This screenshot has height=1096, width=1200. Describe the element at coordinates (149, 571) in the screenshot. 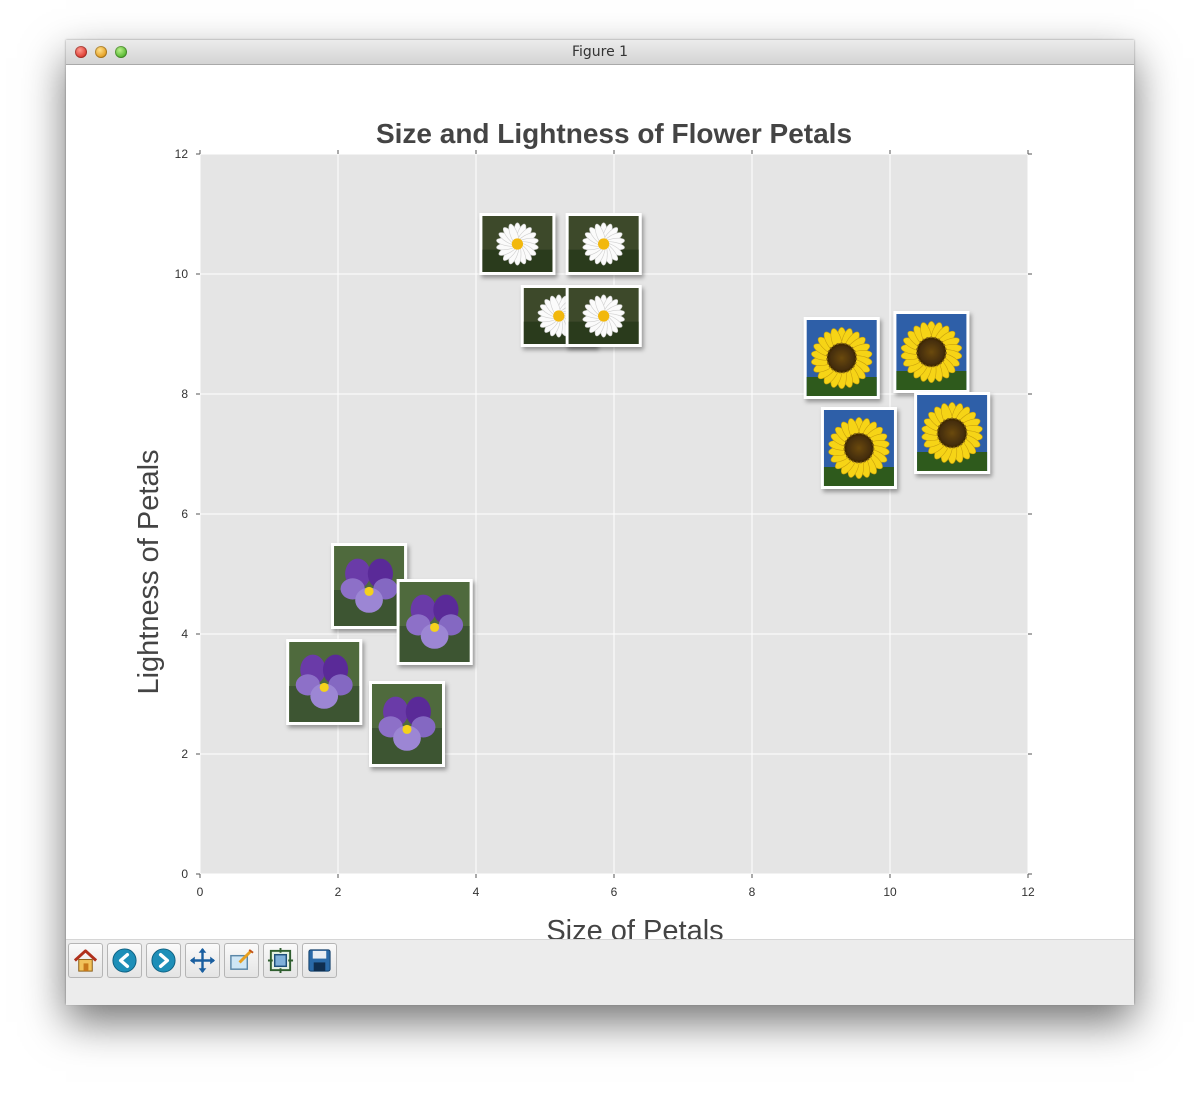

I see `y-axis-label: Lightness of Petals` at that location.